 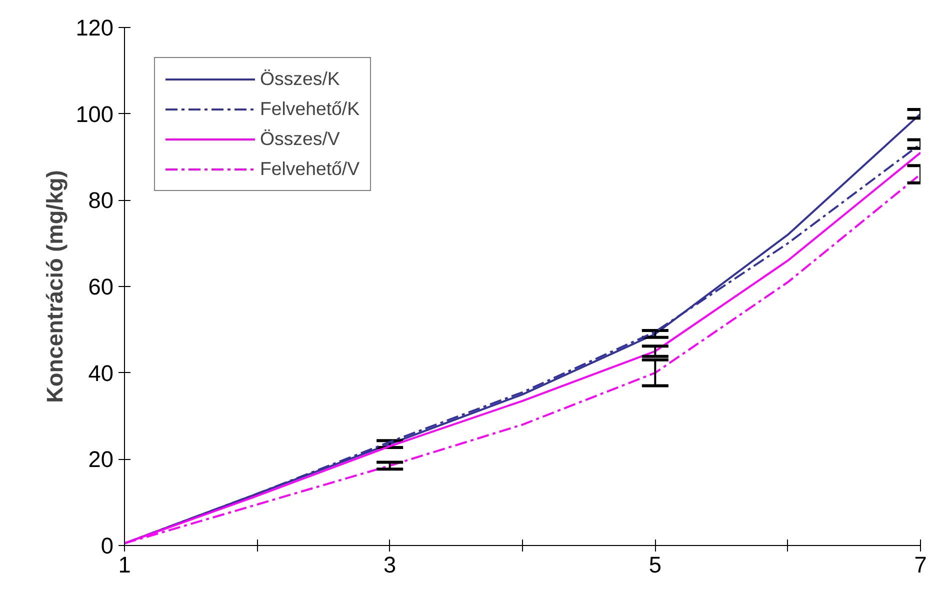 I want to click on y-tick-label: 80, so click(x=101, y=200).